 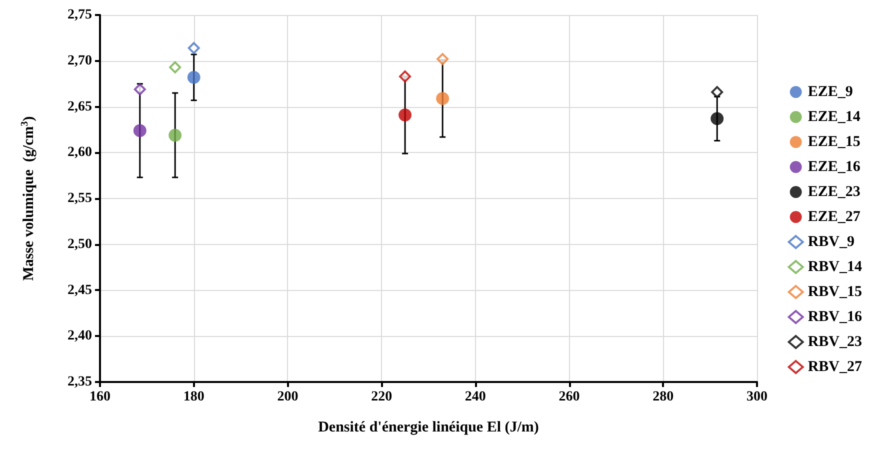 I want to click on legend-label: RBV_15, so click(x=835, y=292).